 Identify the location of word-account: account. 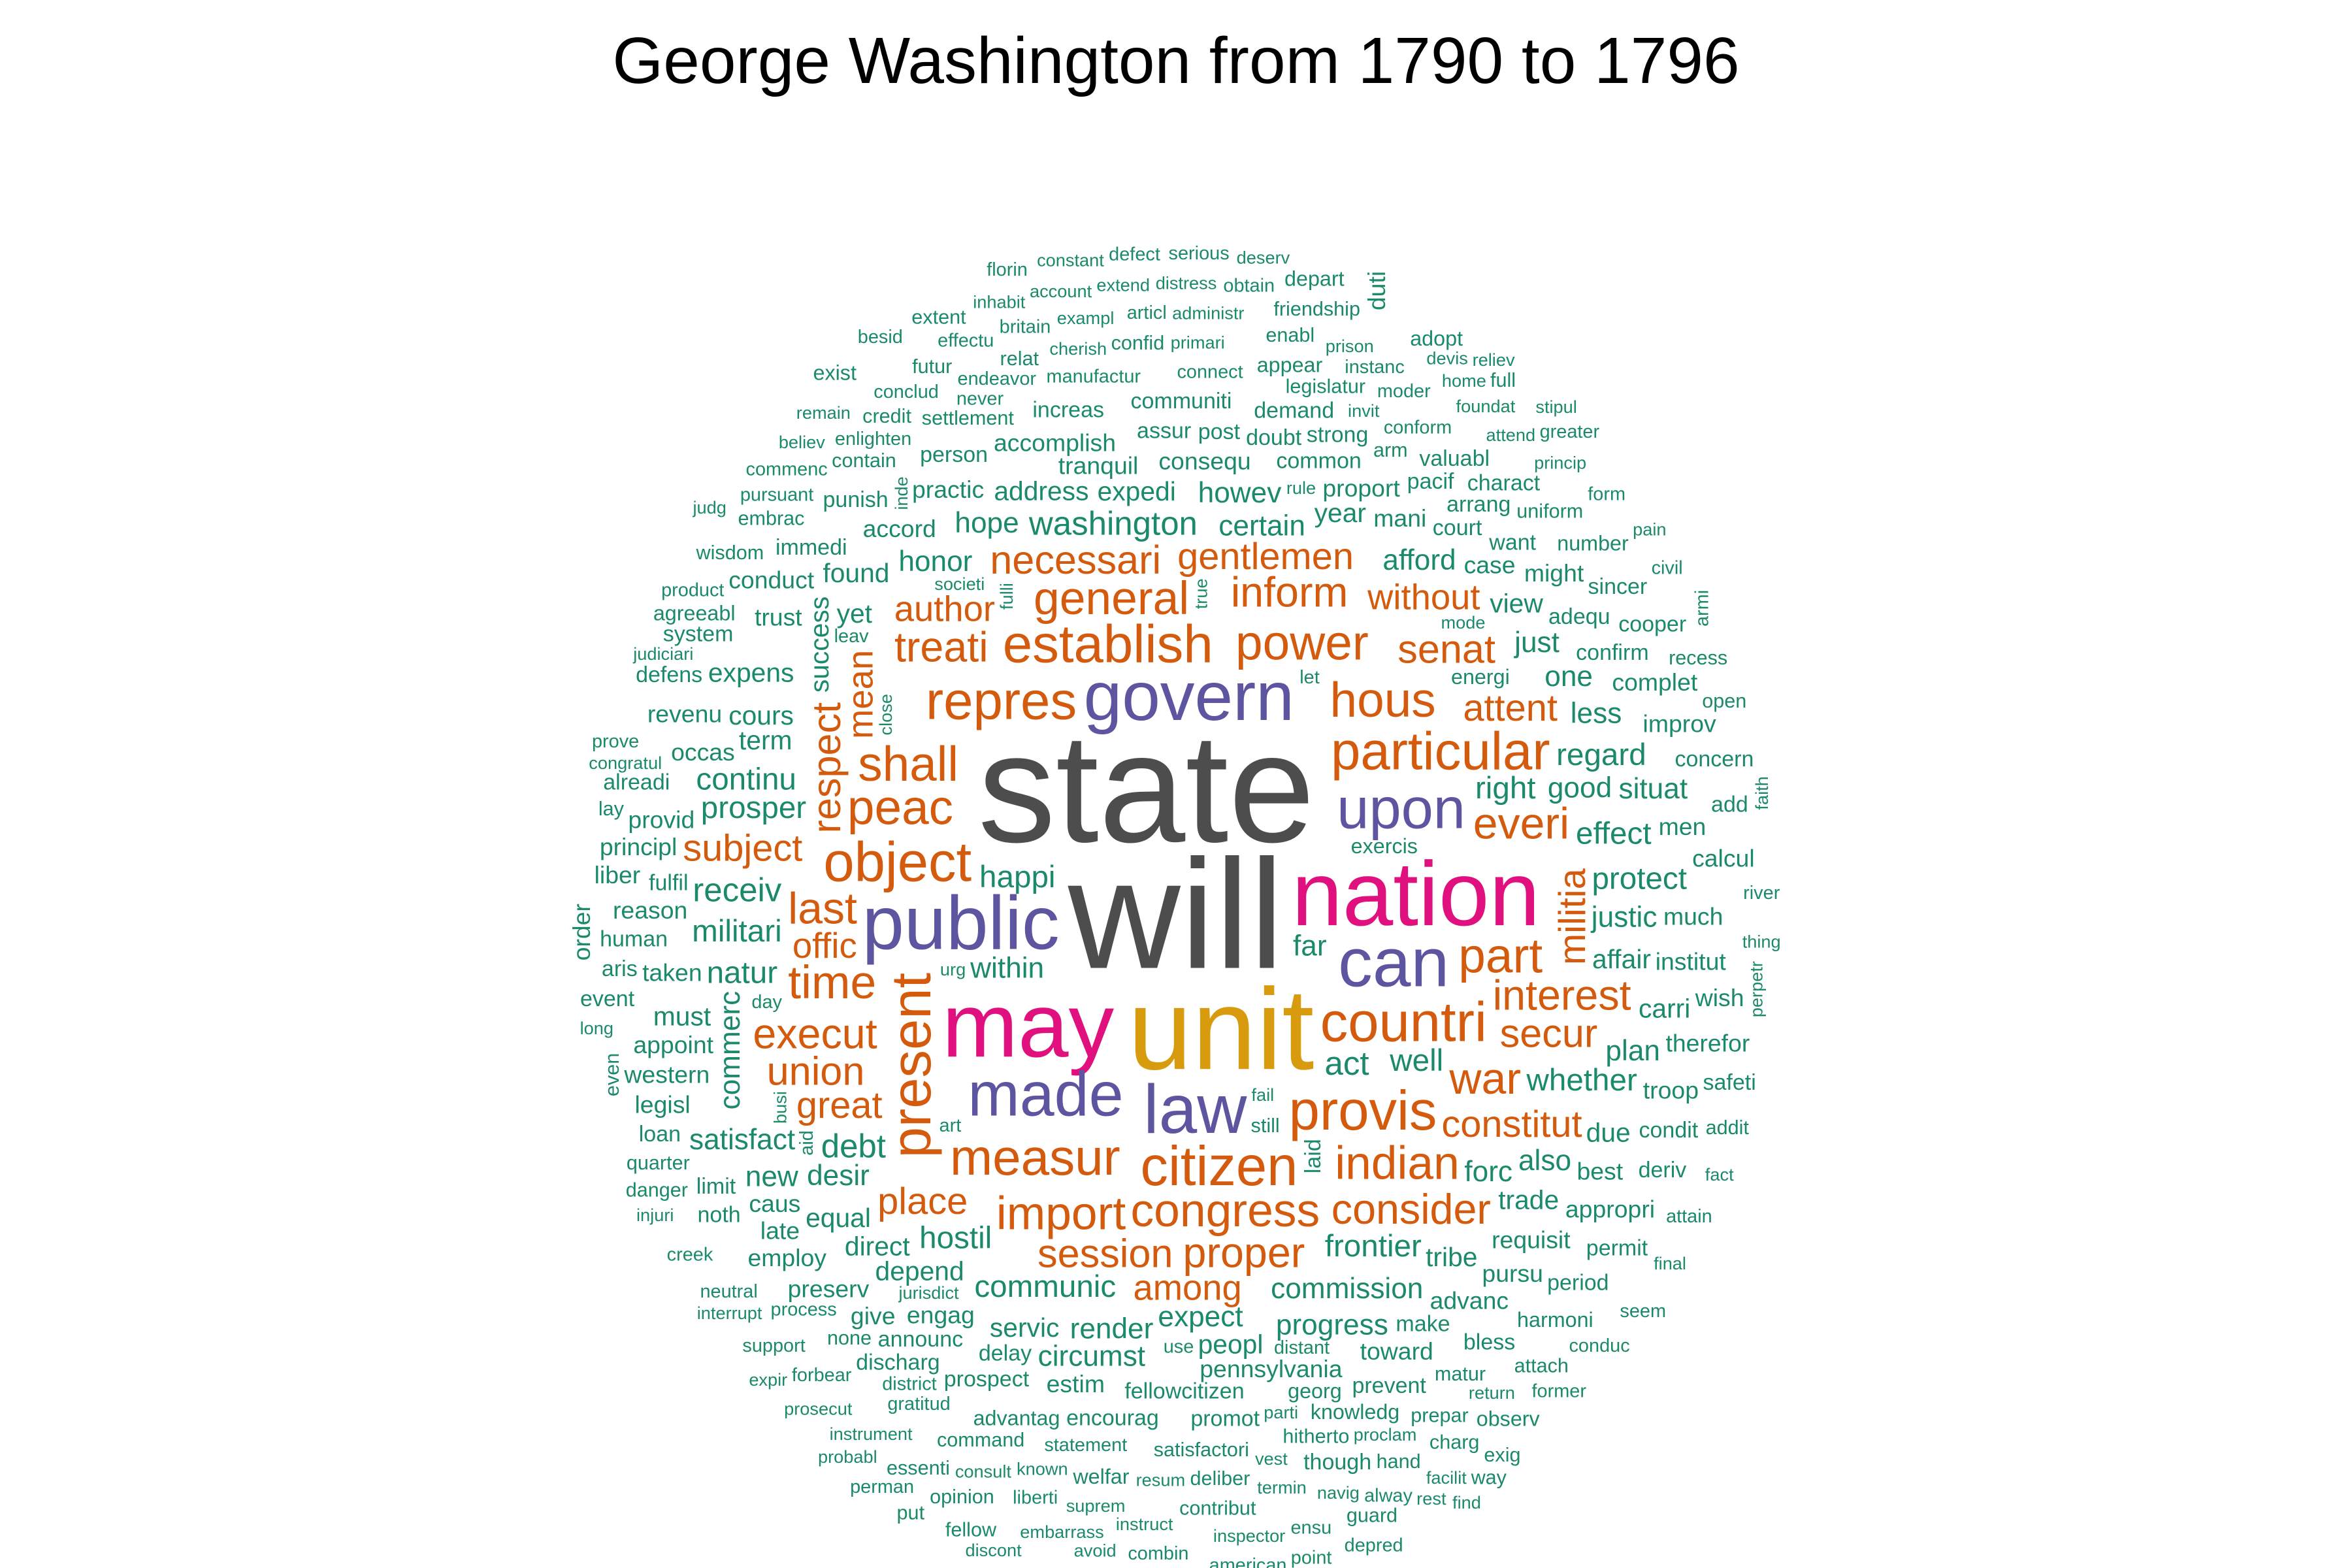
(1061, 291).